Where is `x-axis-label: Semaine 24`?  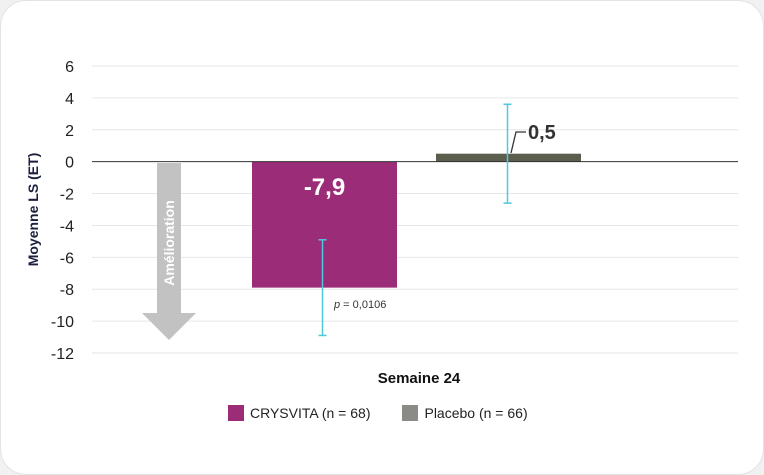
x-axis-label: Semaine 24 is located at coordinates (419, 378).